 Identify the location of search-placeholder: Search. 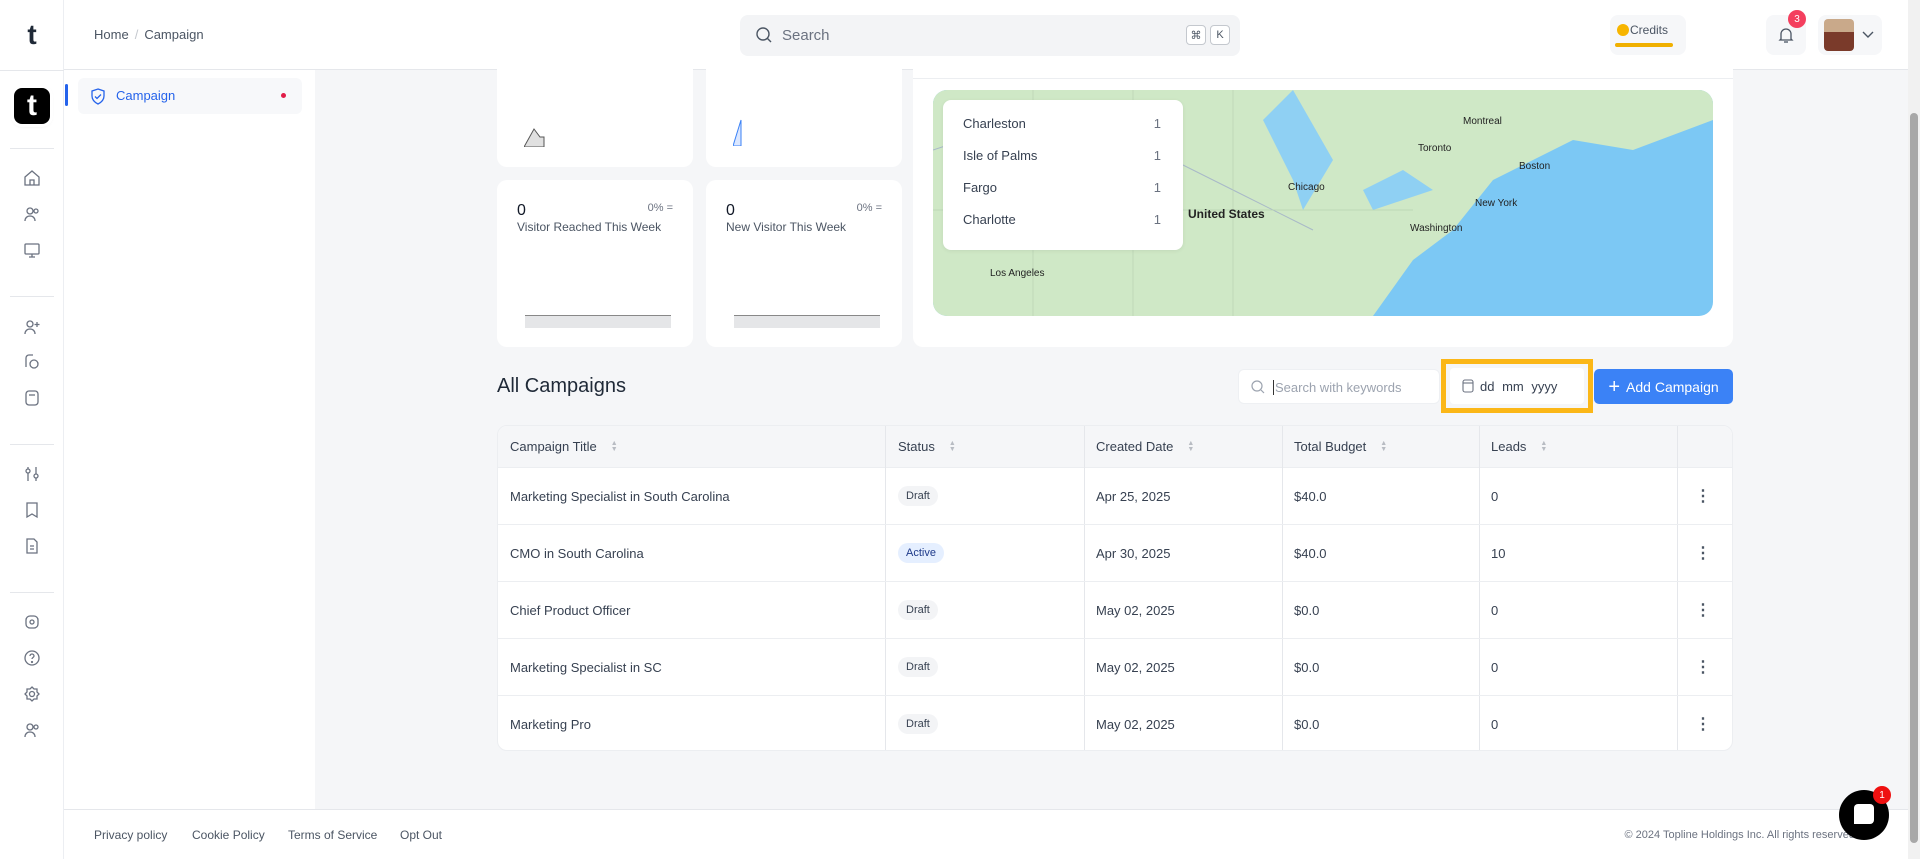
(806, 35).